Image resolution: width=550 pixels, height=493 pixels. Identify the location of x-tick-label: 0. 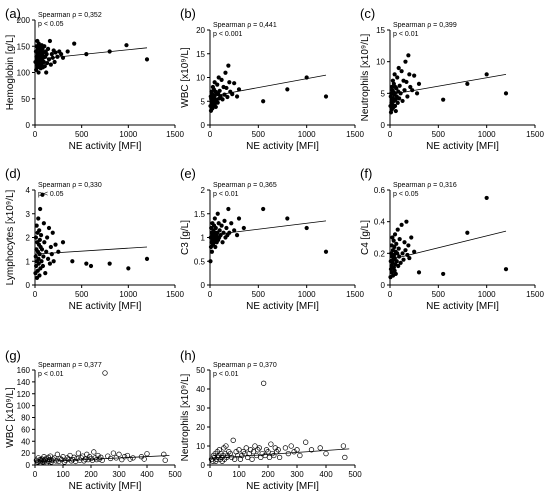
(35, 474).